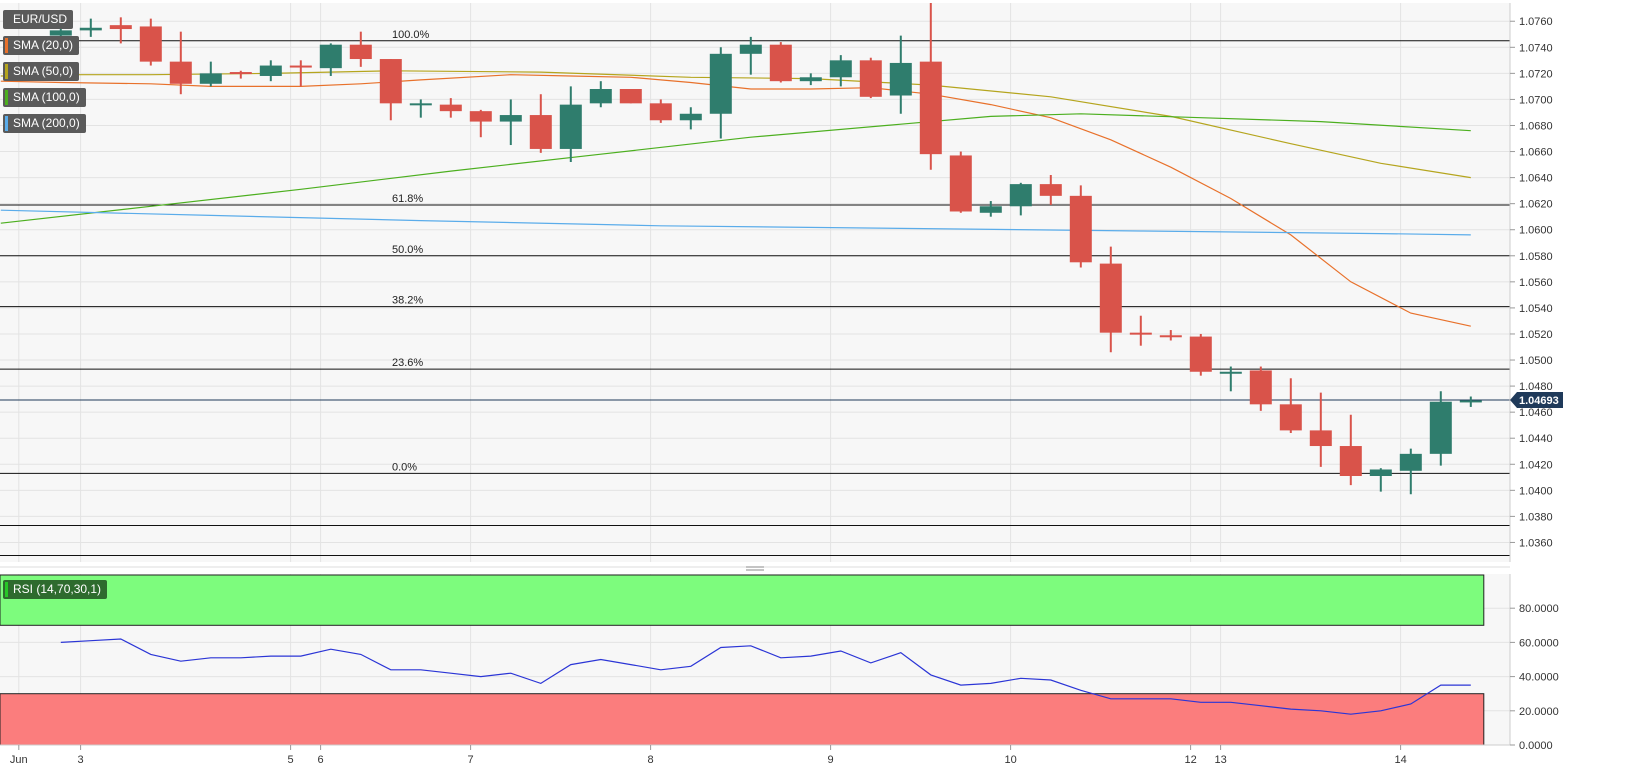  I want to click on price-tick-label: 1.0360, so click(1536, 543).